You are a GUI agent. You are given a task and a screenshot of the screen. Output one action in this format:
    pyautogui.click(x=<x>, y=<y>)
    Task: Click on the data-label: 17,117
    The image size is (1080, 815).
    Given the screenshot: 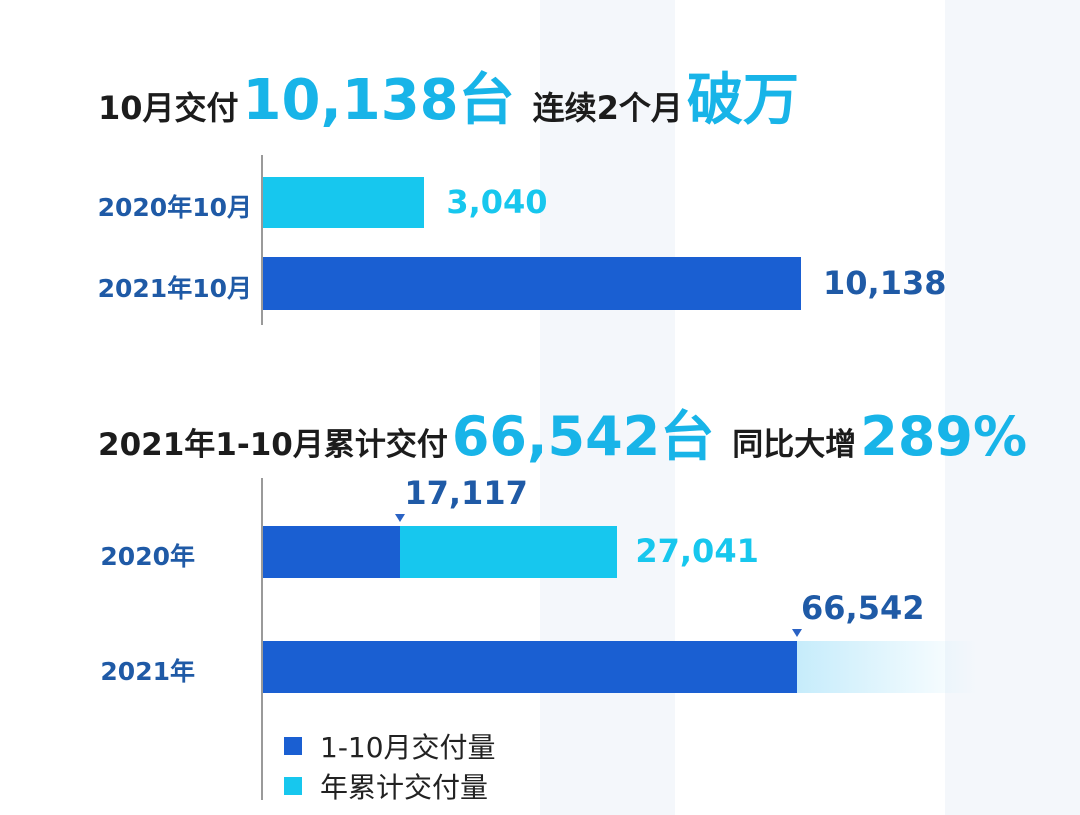 What is the action you would take?
    pyautogui.click(x=466, y=493)
    